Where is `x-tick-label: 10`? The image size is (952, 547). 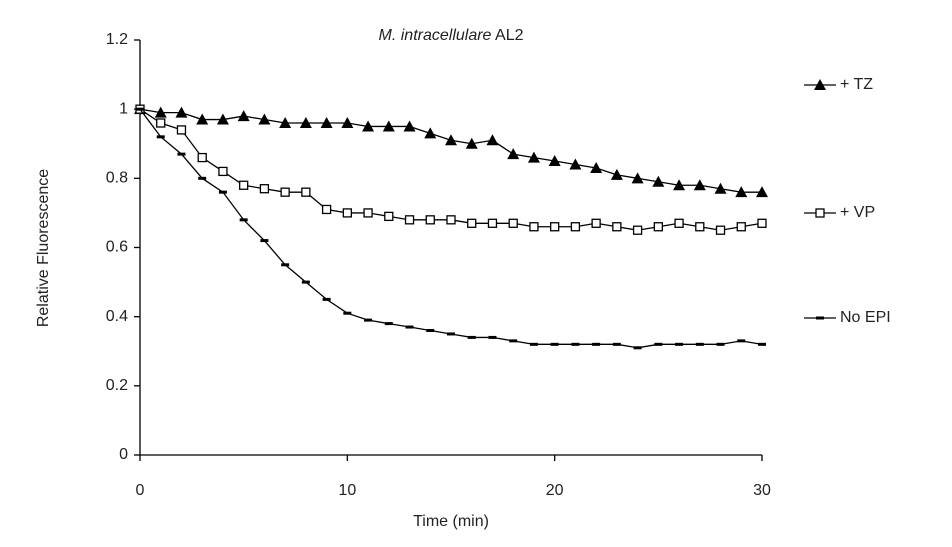 x-tick-label: 10 is located at coordinates (347, 490).